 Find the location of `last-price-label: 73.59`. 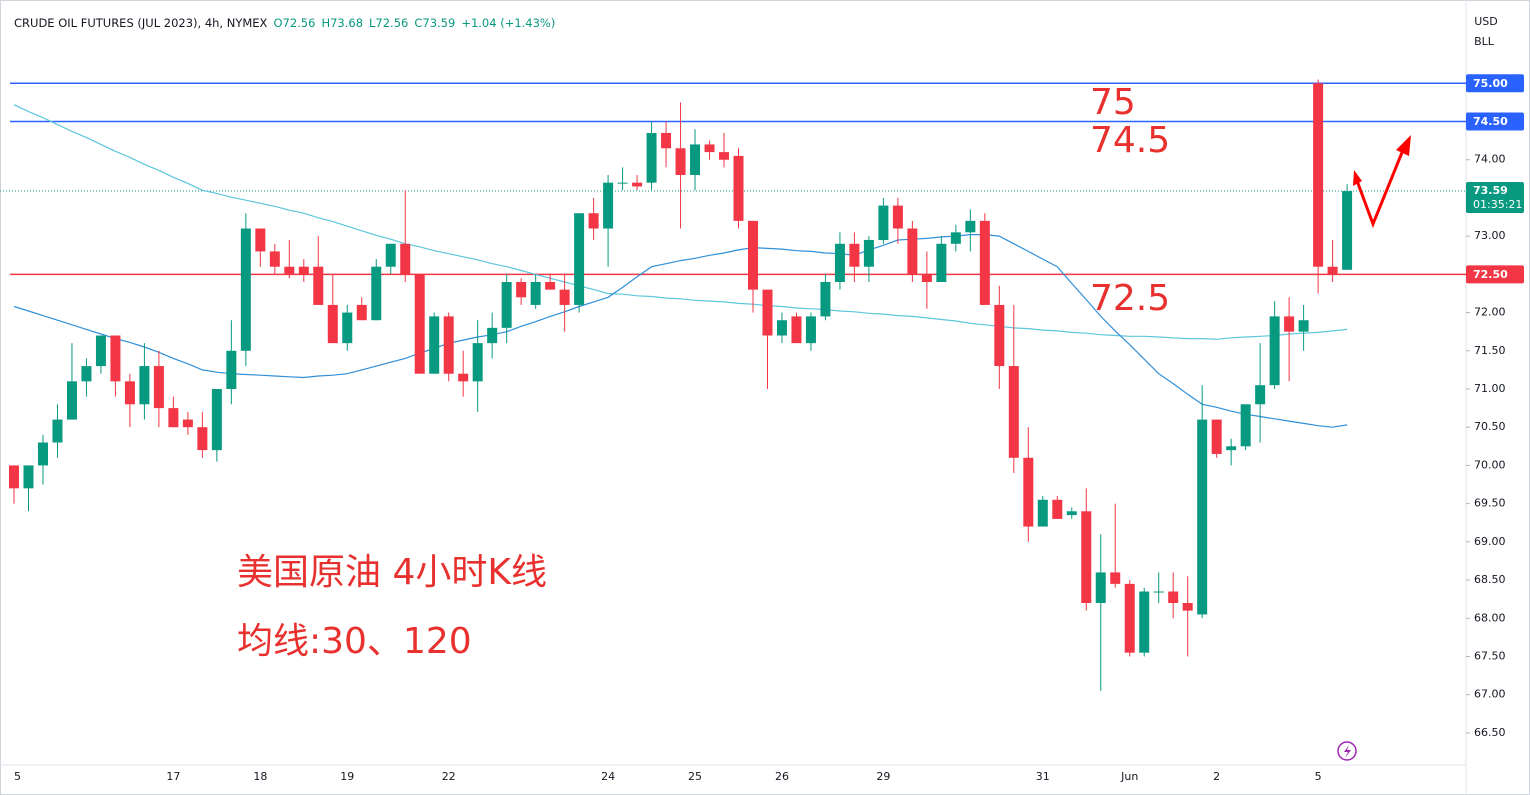

last-price-label: 73.59 is located at coordinates (1490, 190).